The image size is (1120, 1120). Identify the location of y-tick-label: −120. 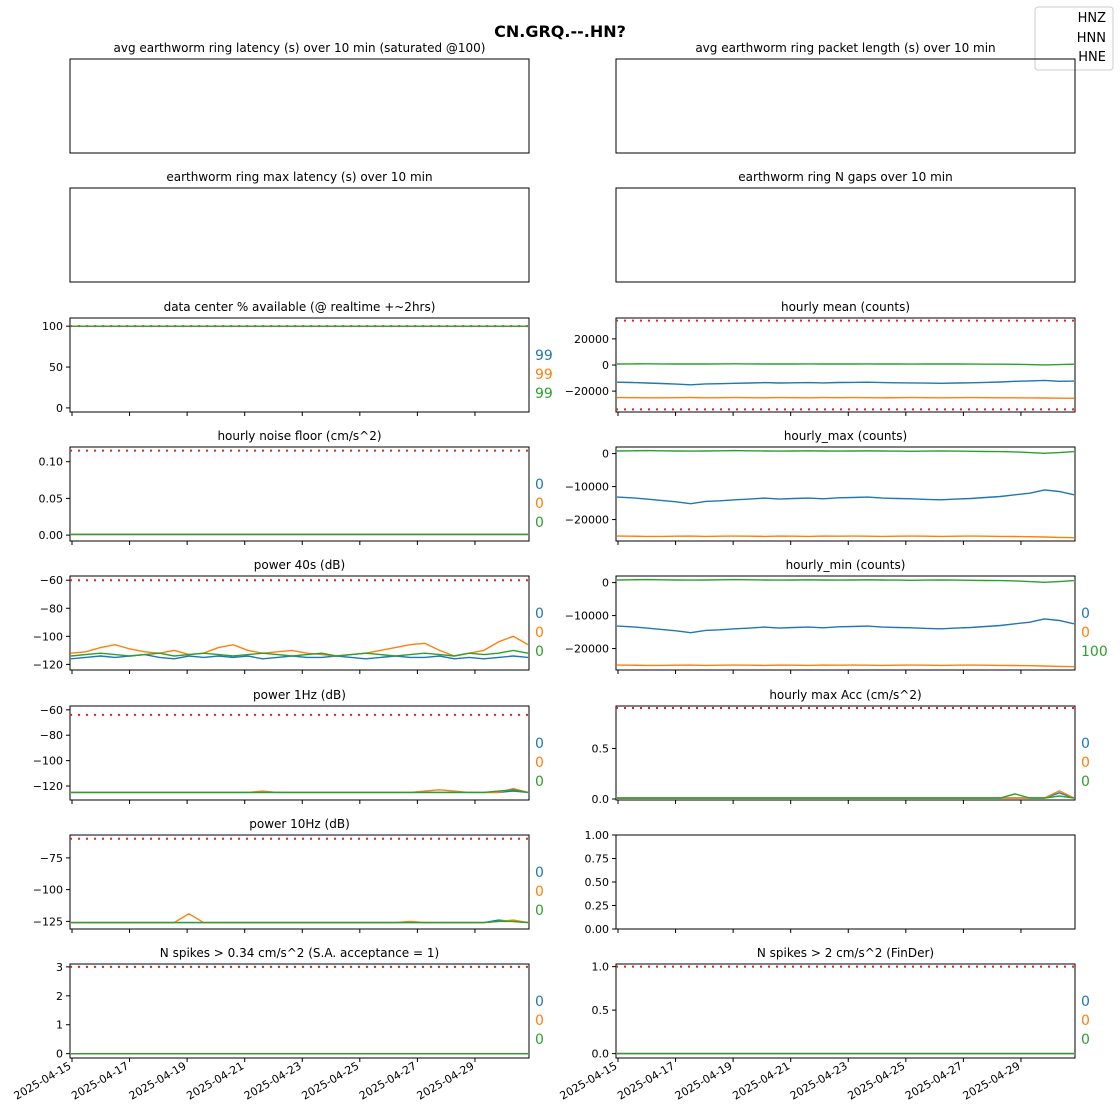
(48, 664).